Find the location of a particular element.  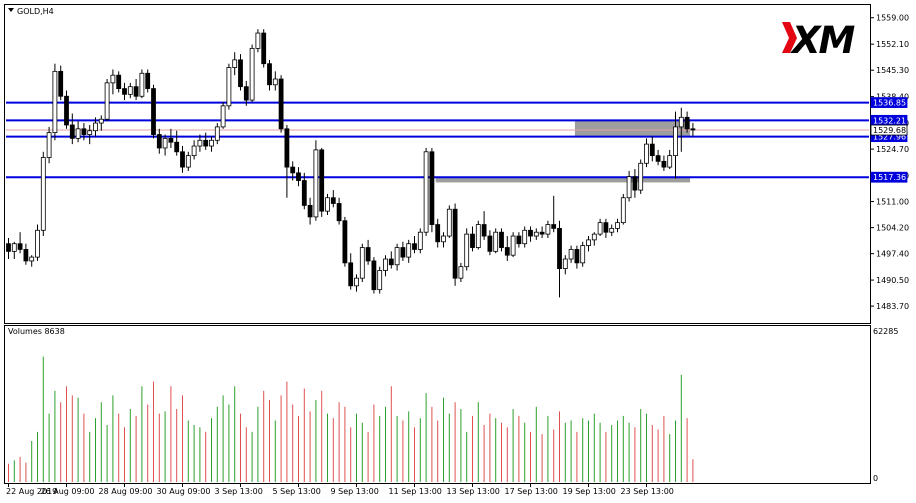

time-tick-label: 22 Aug 2019 is located at coordinates (31, 491).